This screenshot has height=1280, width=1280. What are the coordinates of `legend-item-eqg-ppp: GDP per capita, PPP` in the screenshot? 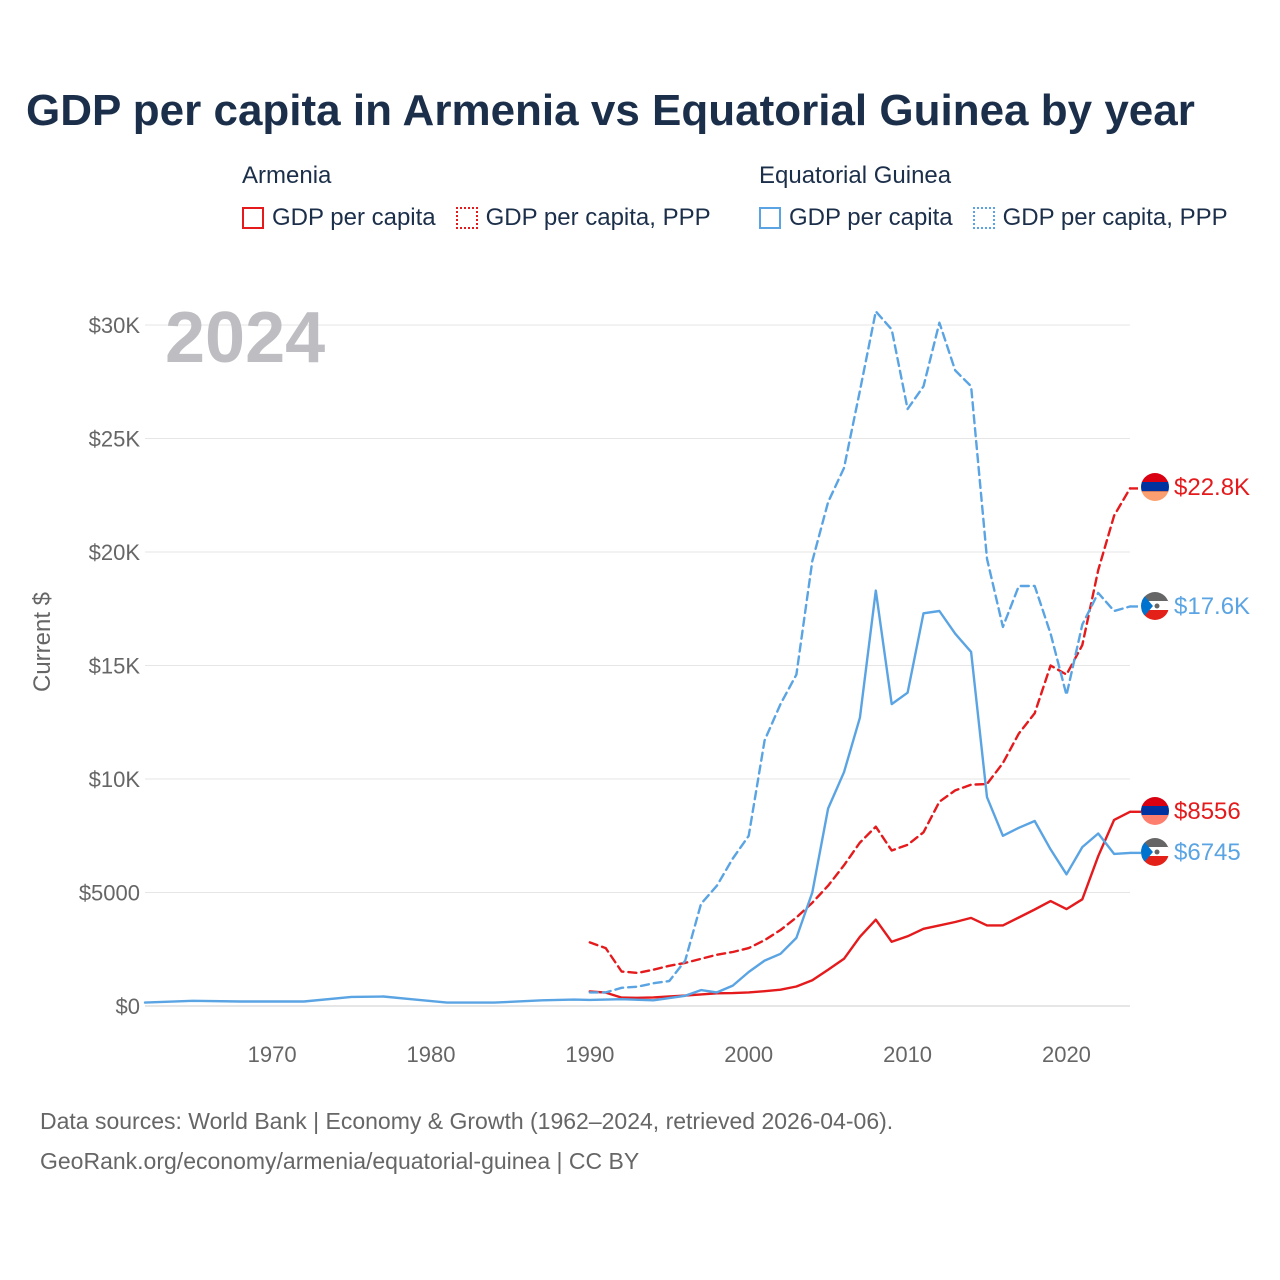 It's located at (1100, 218).